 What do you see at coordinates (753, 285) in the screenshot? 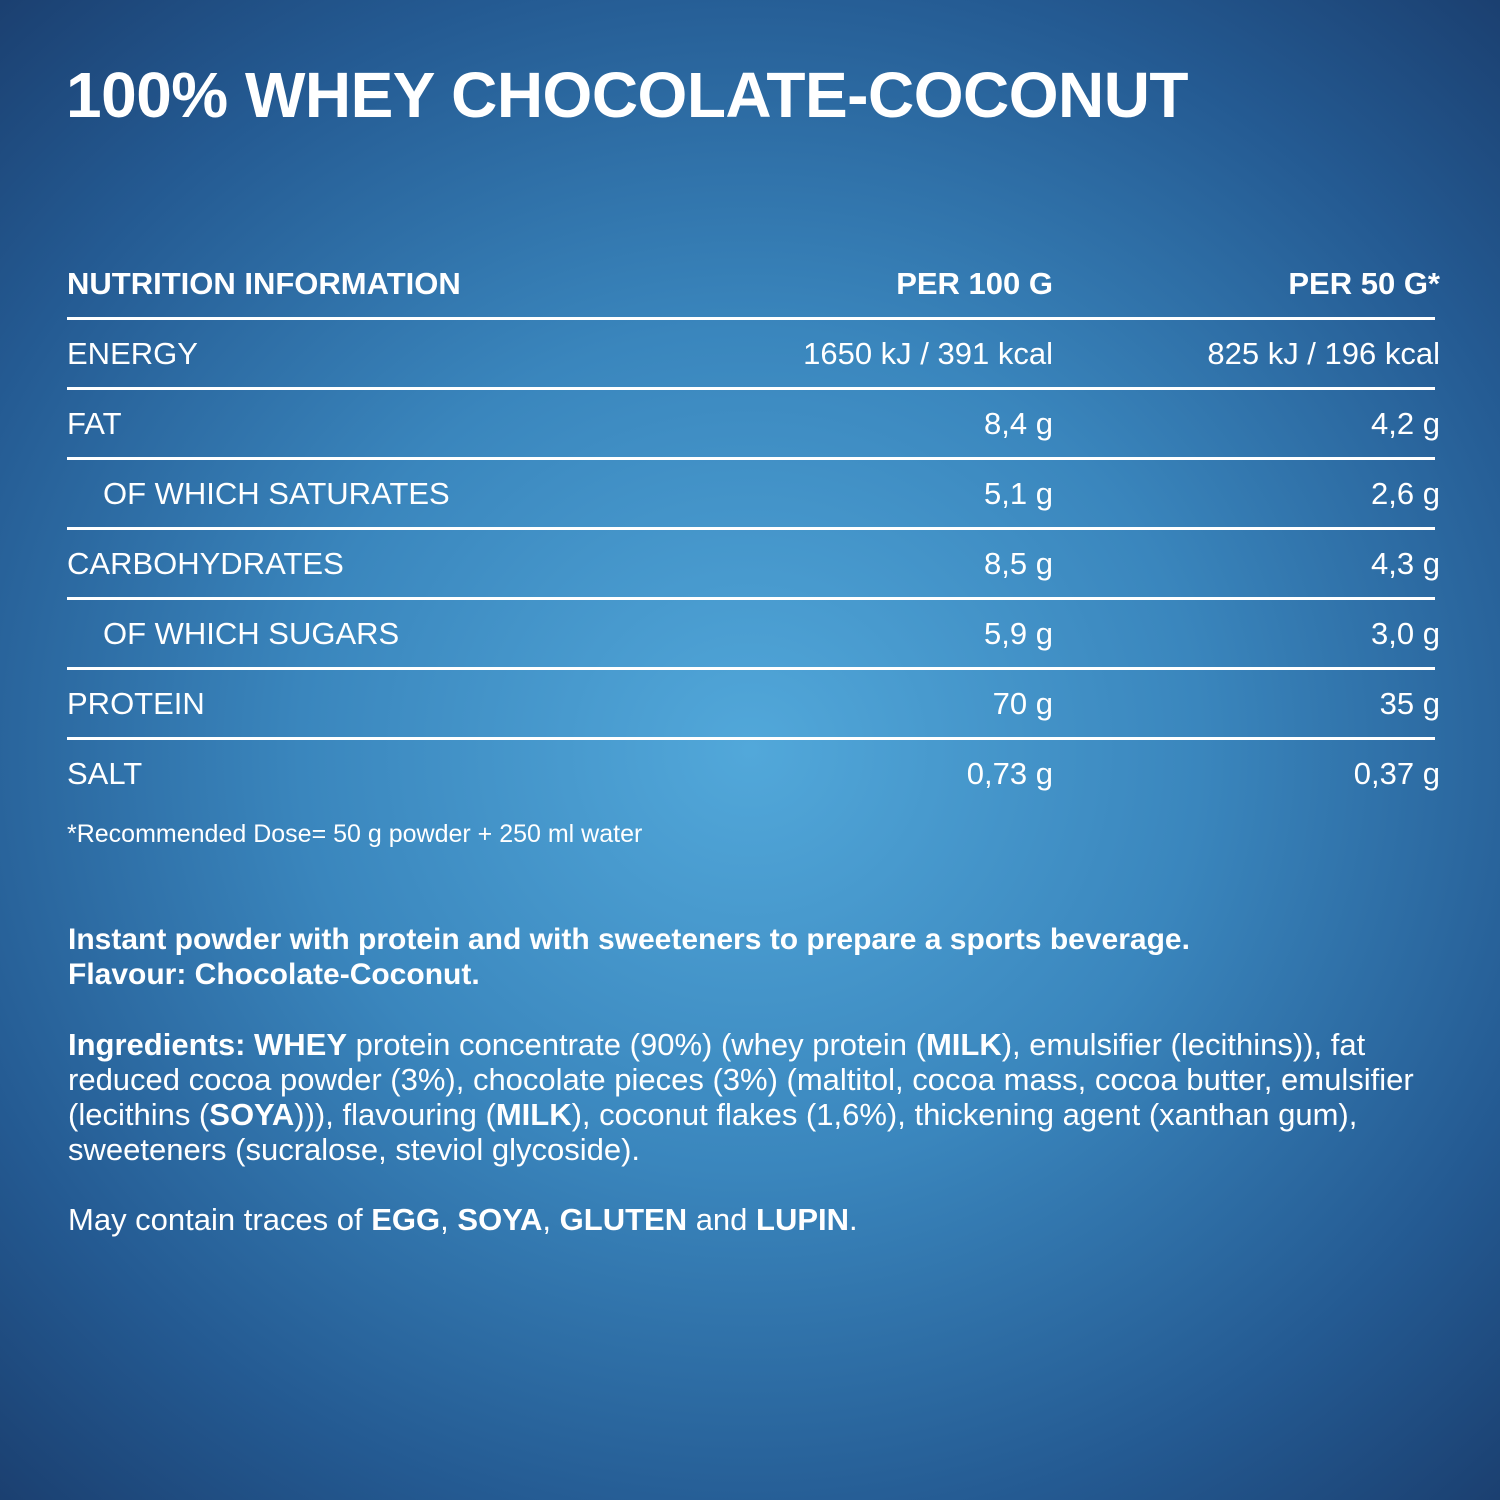
I see `table-header: NUTRITION INFORMATION PER 100 G PER 50 G*` at bounding box center [753, 285].